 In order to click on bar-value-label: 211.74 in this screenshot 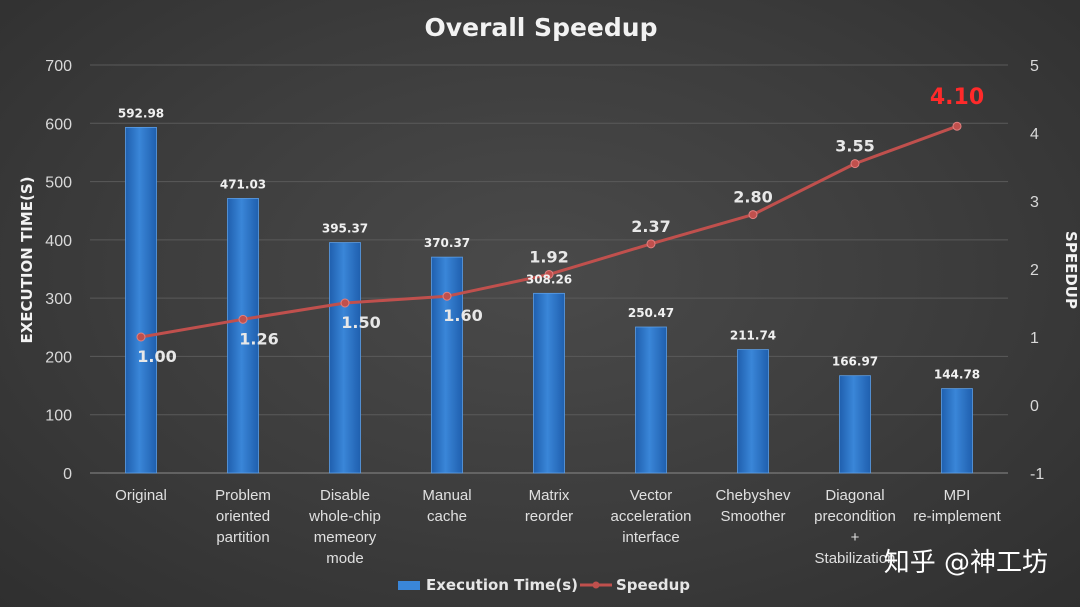, I will do `click(753, 336)`.